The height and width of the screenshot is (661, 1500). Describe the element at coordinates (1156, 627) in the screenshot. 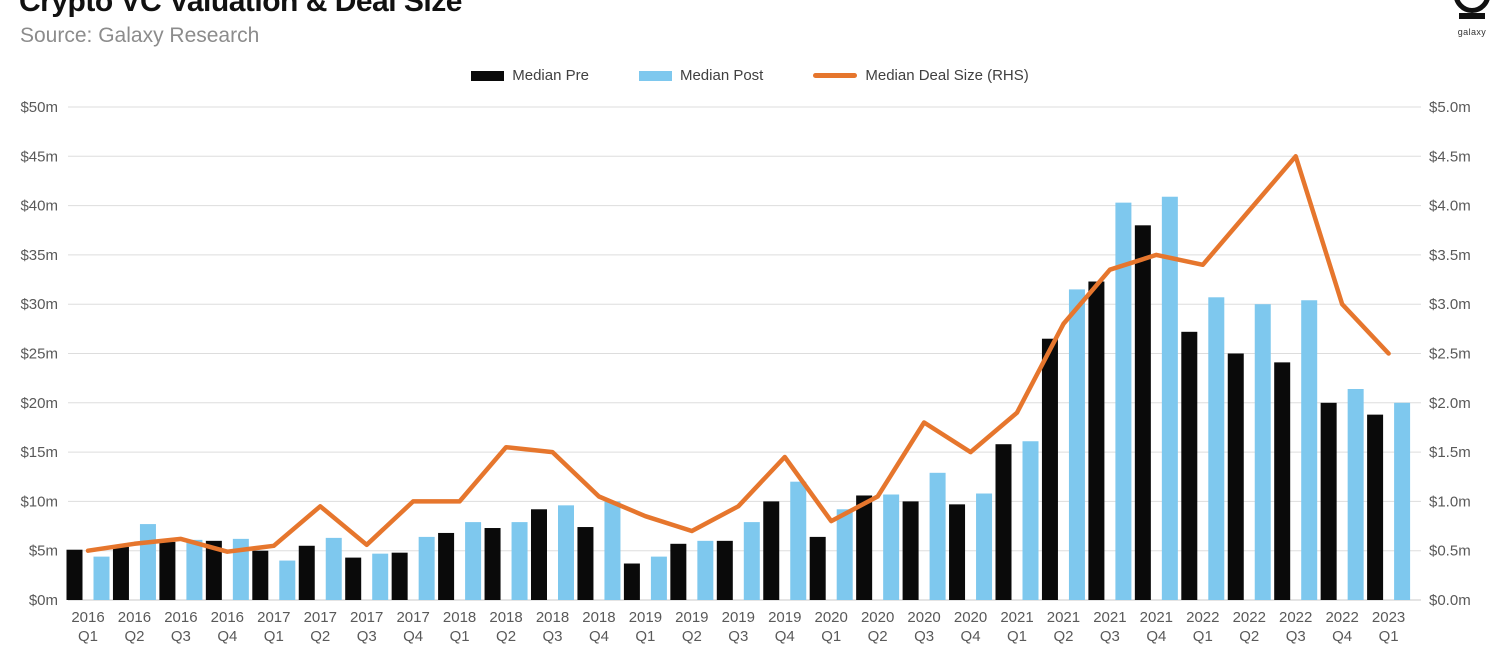

I see `x-axis-label: 2021 Q4` at that location.